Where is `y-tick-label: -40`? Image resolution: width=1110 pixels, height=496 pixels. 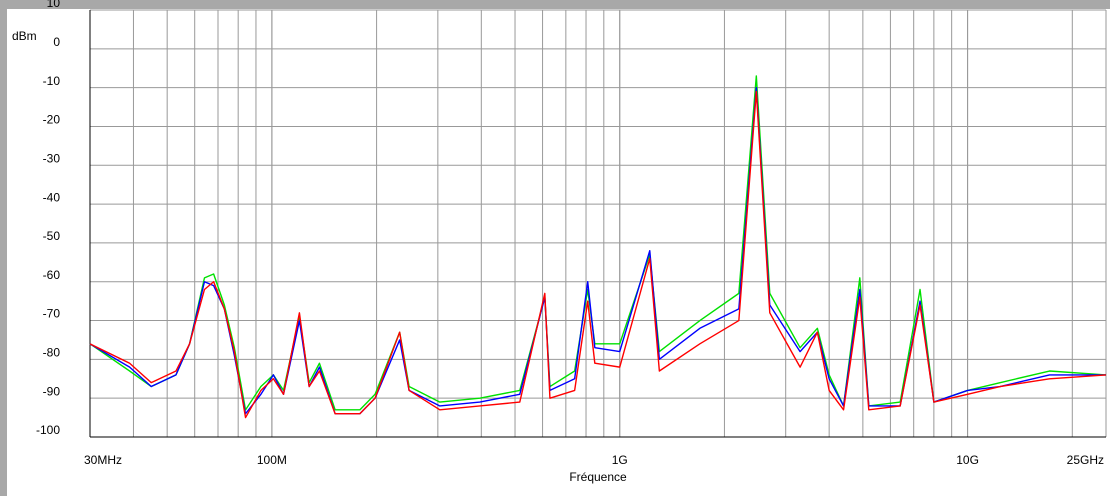 y-tick-label: -40 is located at coordinates (52, 197).